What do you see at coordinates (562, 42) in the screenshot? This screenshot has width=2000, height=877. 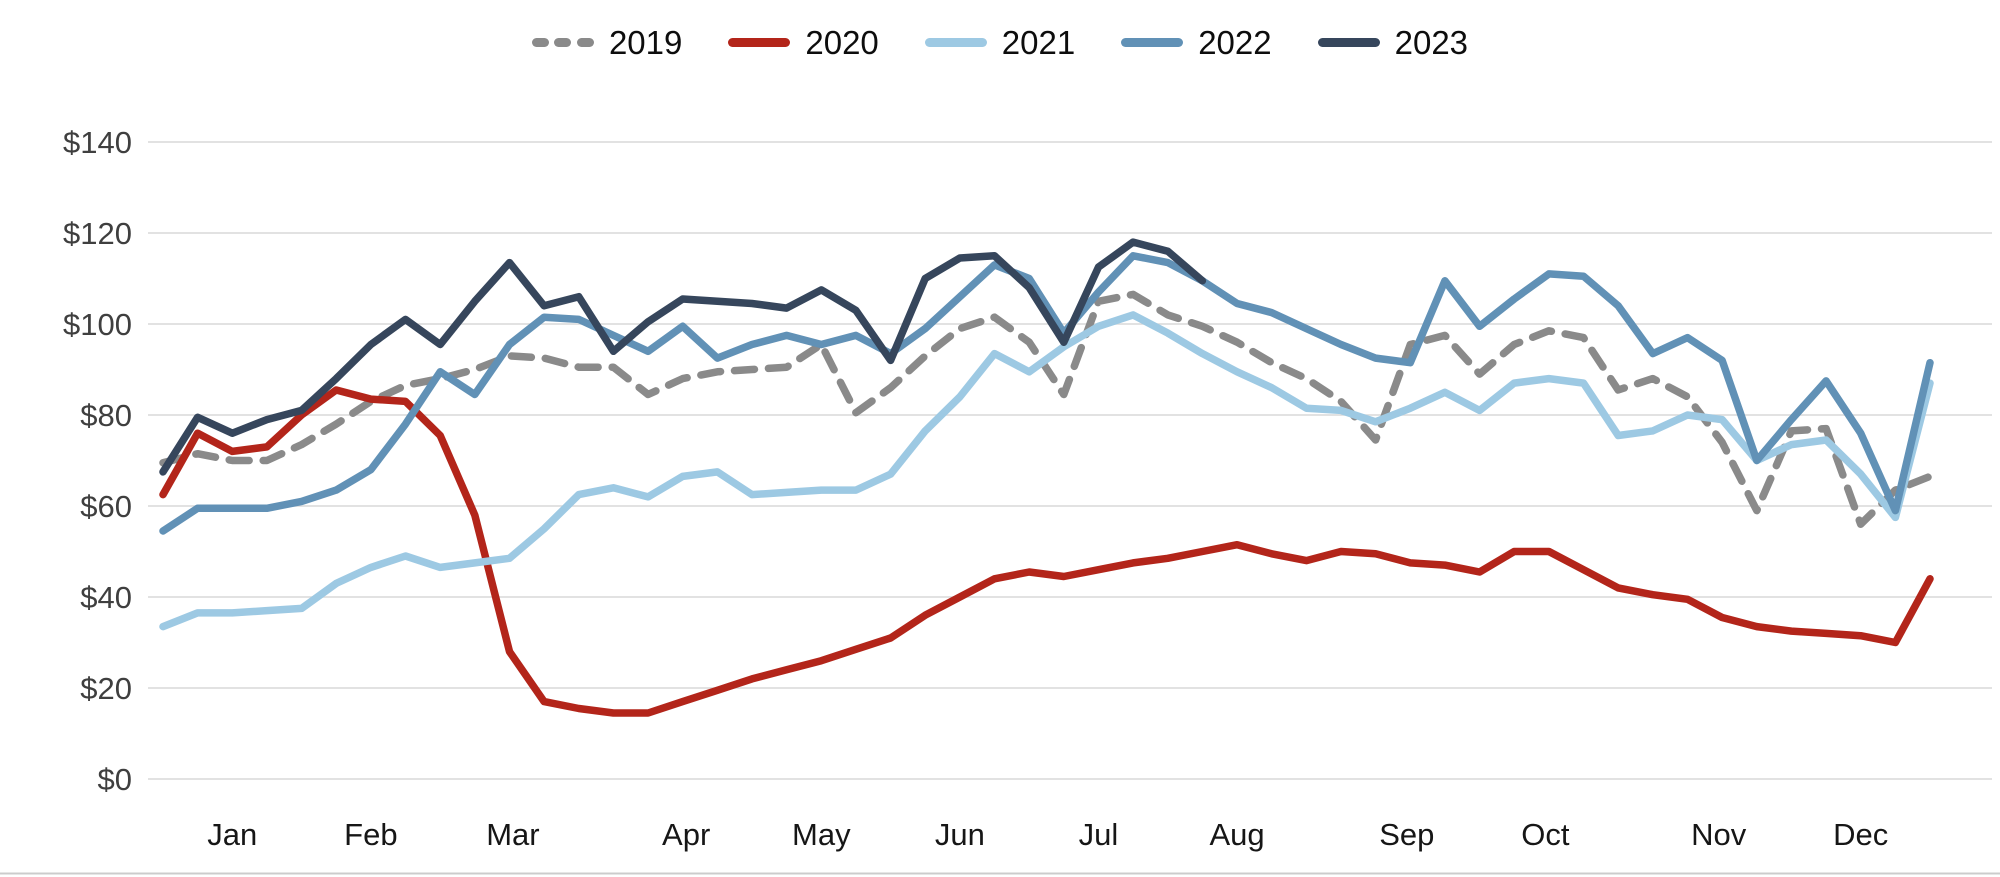 I see `legend-line-swatch-2019` at bounding box center [562, 42].